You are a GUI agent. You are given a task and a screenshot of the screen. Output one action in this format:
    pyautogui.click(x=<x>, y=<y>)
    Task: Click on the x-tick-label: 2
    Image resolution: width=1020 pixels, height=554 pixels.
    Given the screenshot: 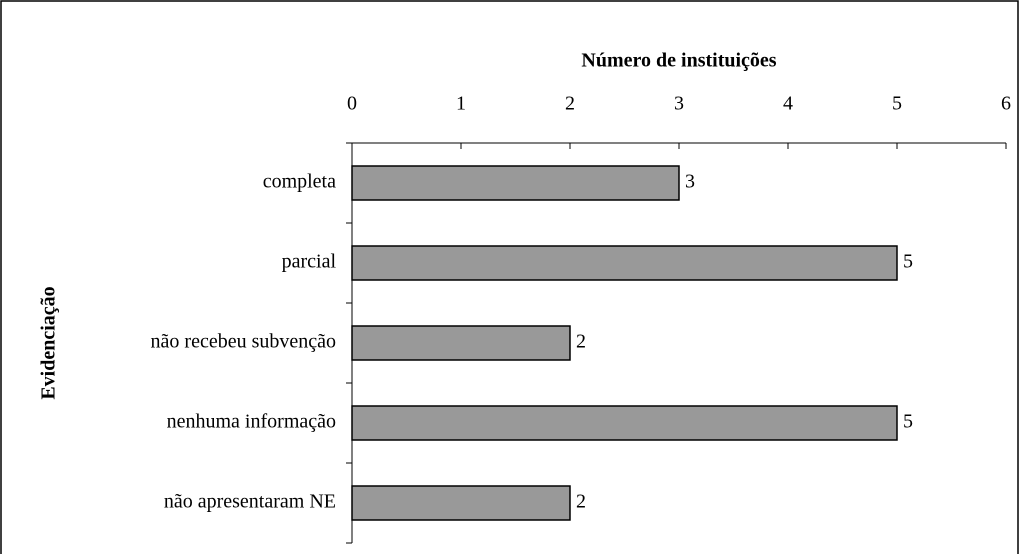 What is the action you would take?
    pyautogui.click(x=570, y=104)
    